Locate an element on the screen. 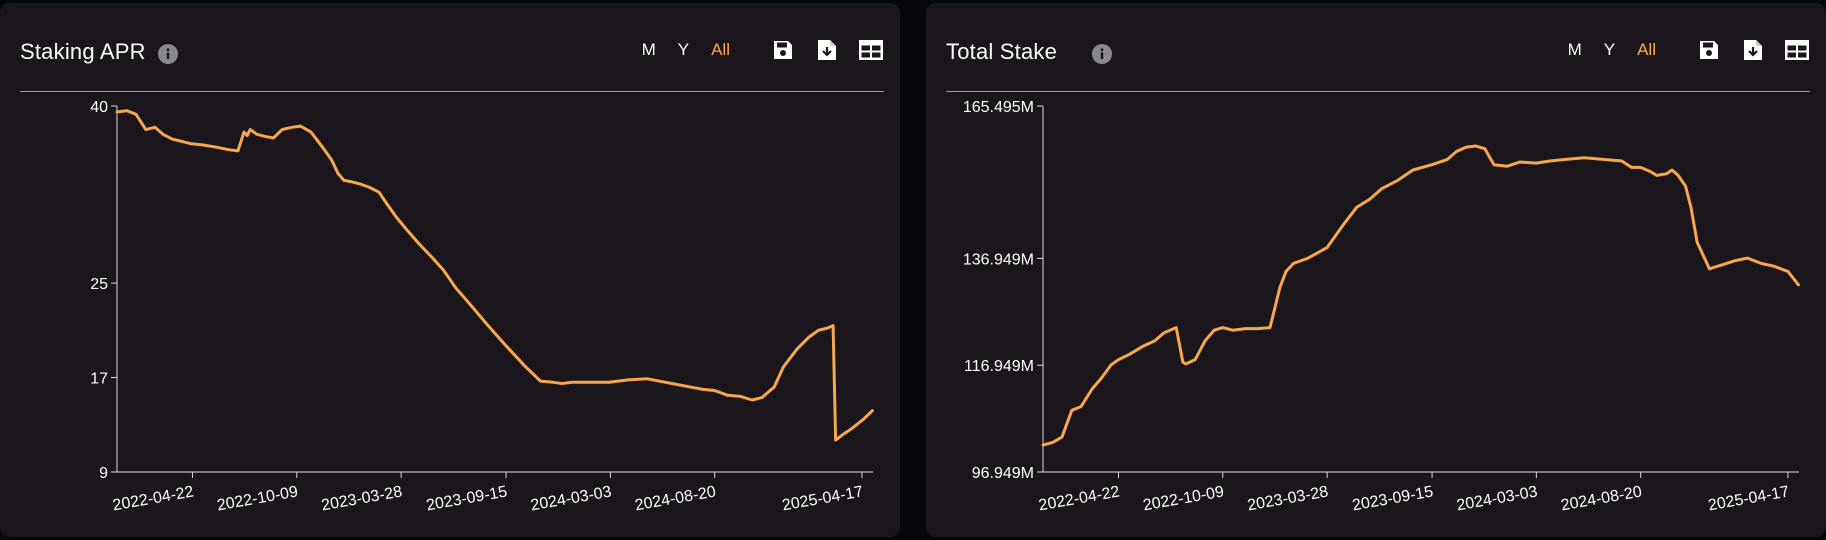 Image resolution: width=1826 pixels, height=540 pixels. y-tick-label: 17 is located at coordinates (99, 379).